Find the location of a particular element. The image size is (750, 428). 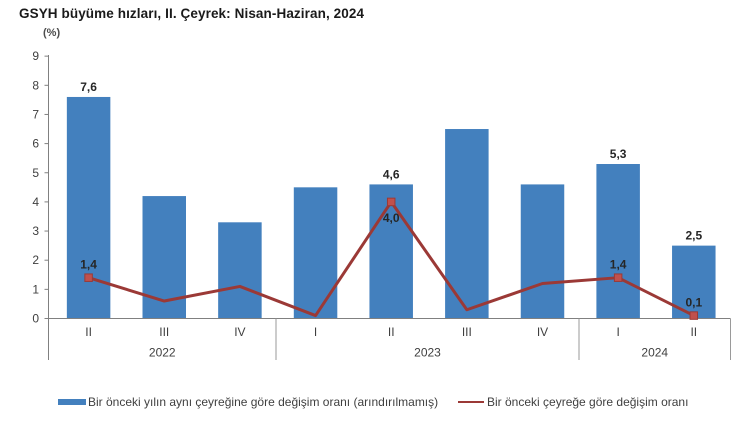

y-tick-label: 8 is located at coordinates (35, 85).